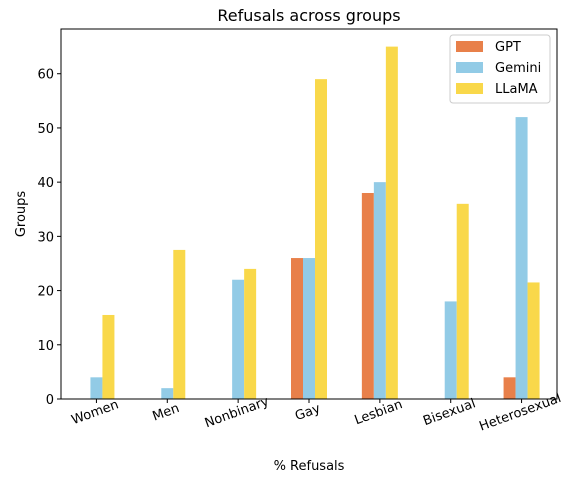 Image resolution: width=582 pixels, height=484 pixels. Describe the element at coordinates (21, 214) in the screenshot. I see `y-axis-label: Groups` at that location.